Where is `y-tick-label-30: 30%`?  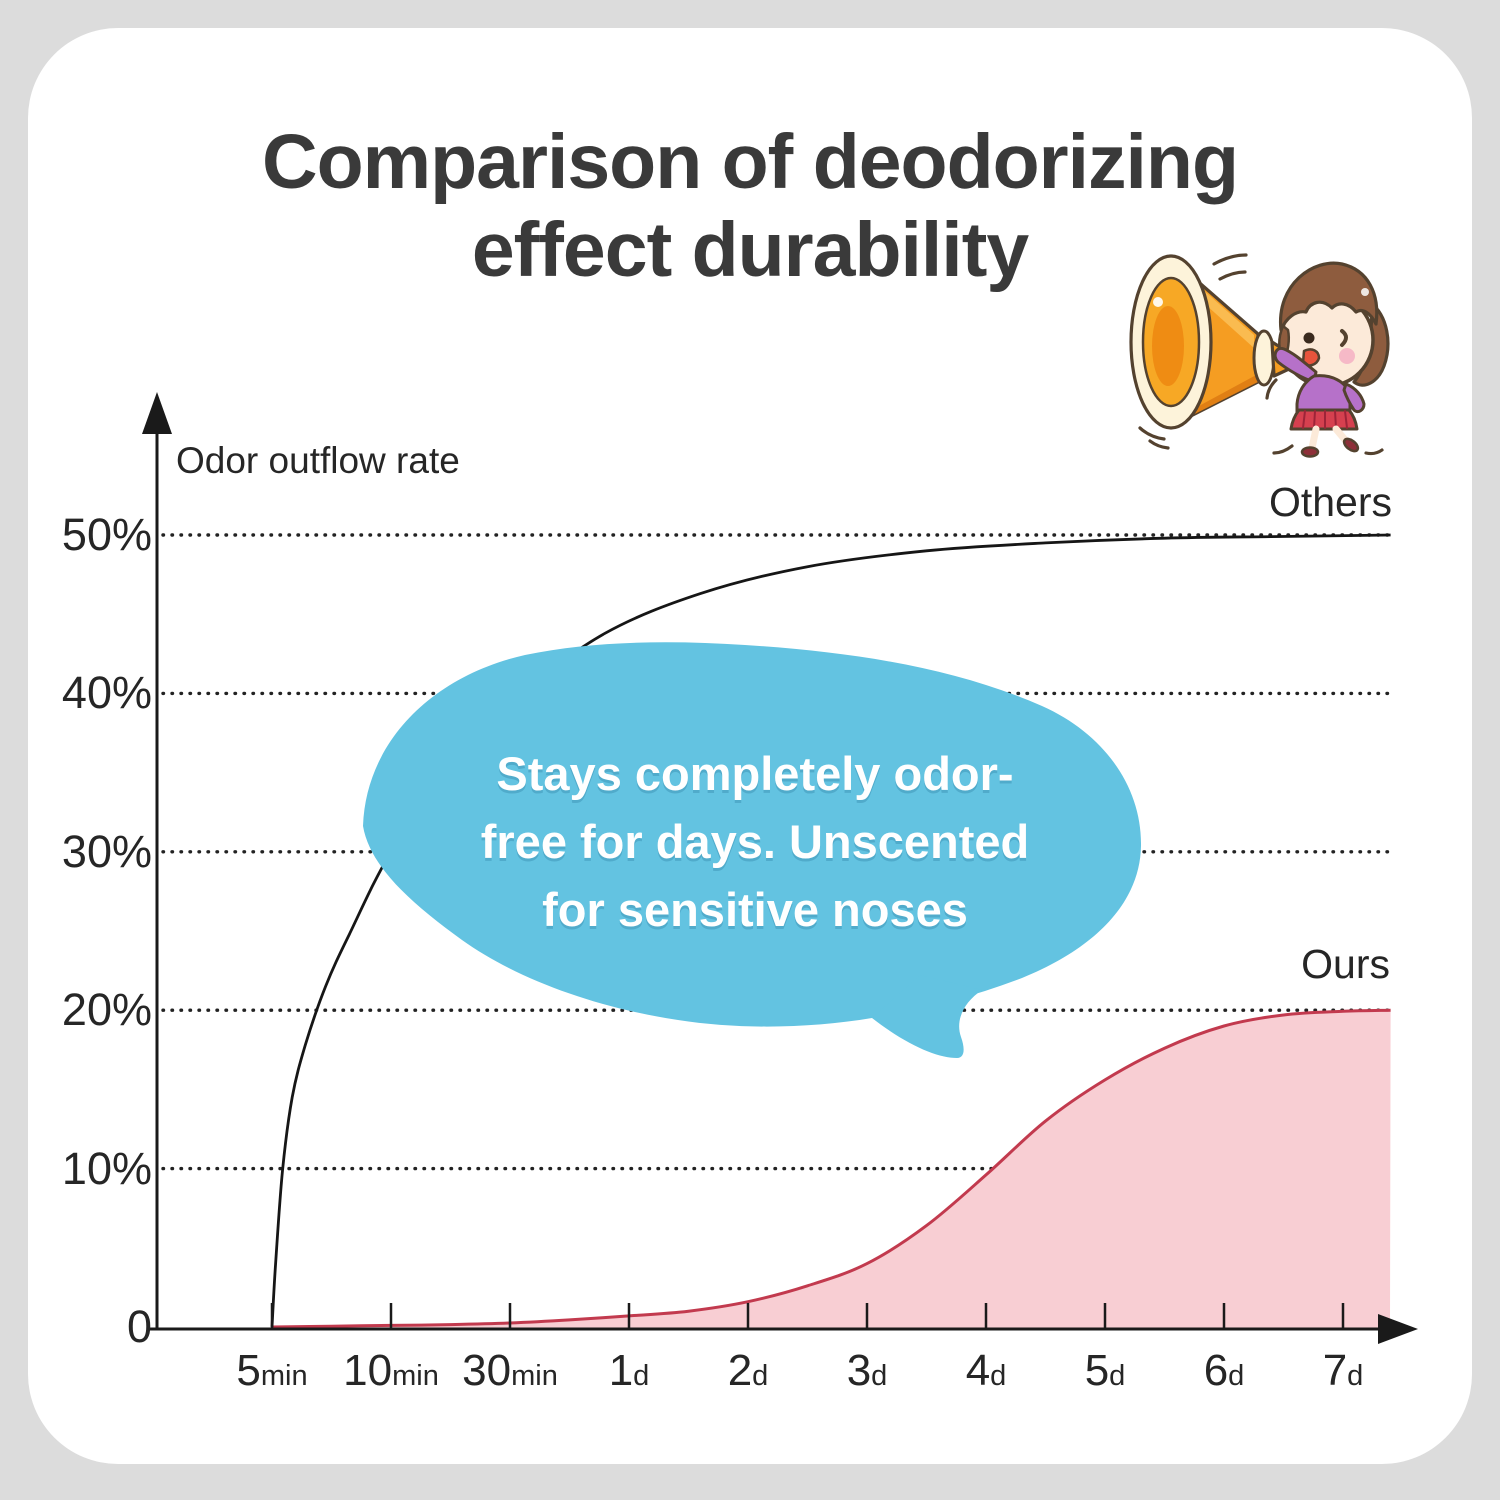 y-tick-label-30: 30% is located at coordinates (106, 851).